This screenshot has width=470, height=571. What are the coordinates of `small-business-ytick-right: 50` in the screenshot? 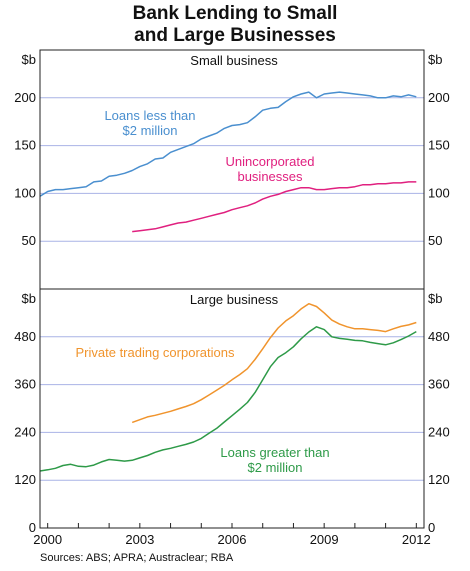 It's located at (435, 240).